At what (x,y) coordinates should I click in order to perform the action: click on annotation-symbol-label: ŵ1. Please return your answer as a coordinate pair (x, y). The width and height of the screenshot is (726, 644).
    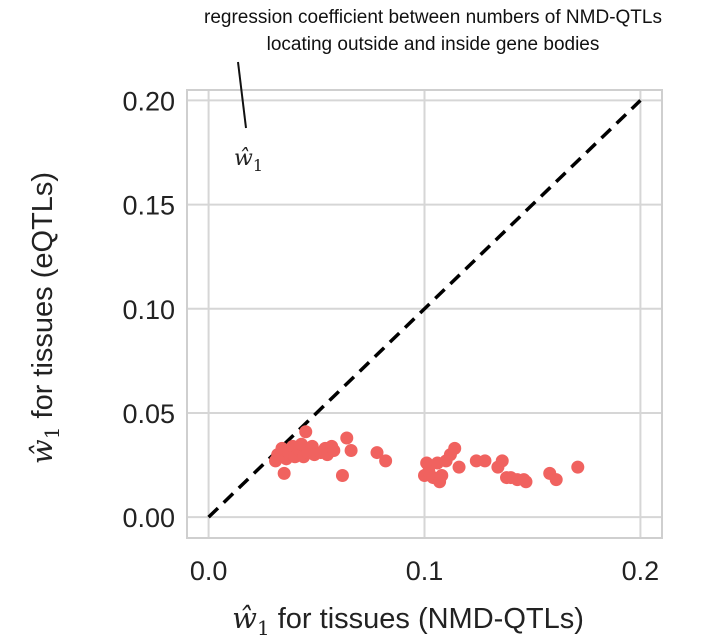
    Looking at the image, I should click on (248, 160).